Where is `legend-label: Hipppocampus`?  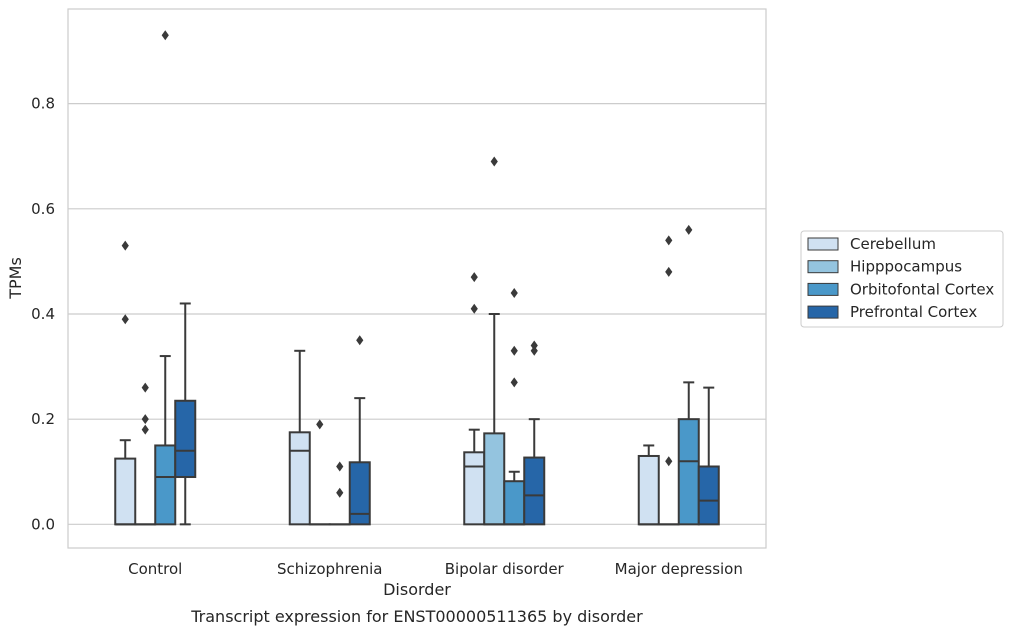
legend-label: Hipppocampus is located at coordinates (906, 267).